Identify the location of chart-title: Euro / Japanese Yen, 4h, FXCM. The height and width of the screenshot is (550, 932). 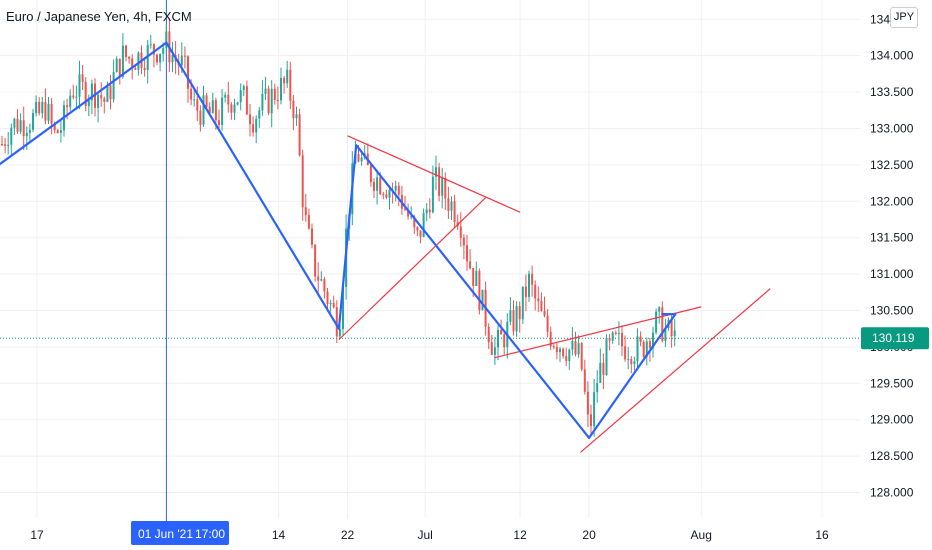
(99, 16).